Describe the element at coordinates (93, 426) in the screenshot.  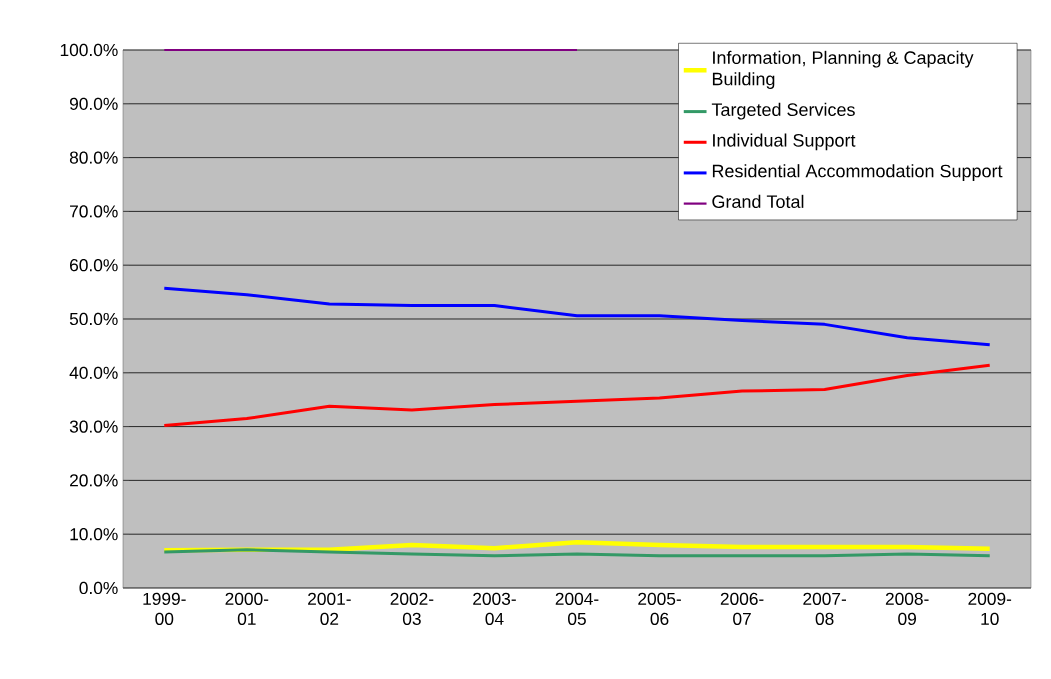
I see `y-tick-label: 30.0%` at that location.